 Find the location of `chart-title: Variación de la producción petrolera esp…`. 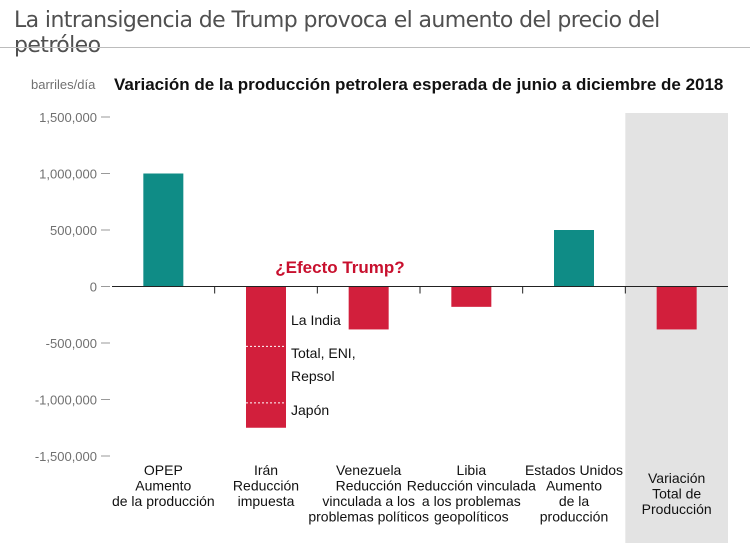

chart-title: Variación de la producción petrolera esp… is located at coordinates (418, 84).